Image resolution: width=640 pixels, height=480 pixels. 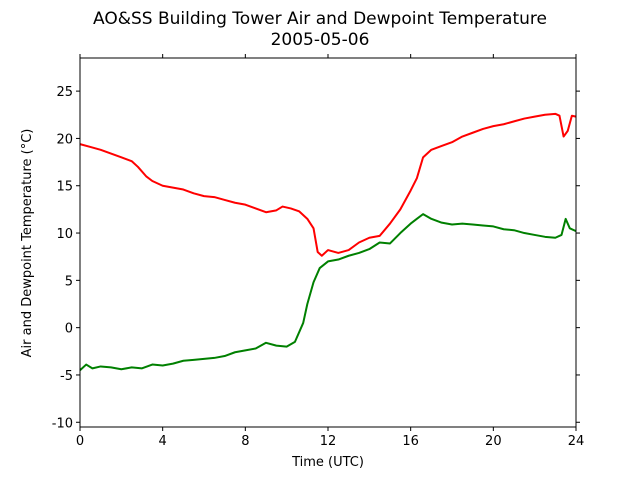 What do you see at coordinates (163, 441) in the screenshot?
I see `x-tick-label: 4` at bounding box center [163, 441].